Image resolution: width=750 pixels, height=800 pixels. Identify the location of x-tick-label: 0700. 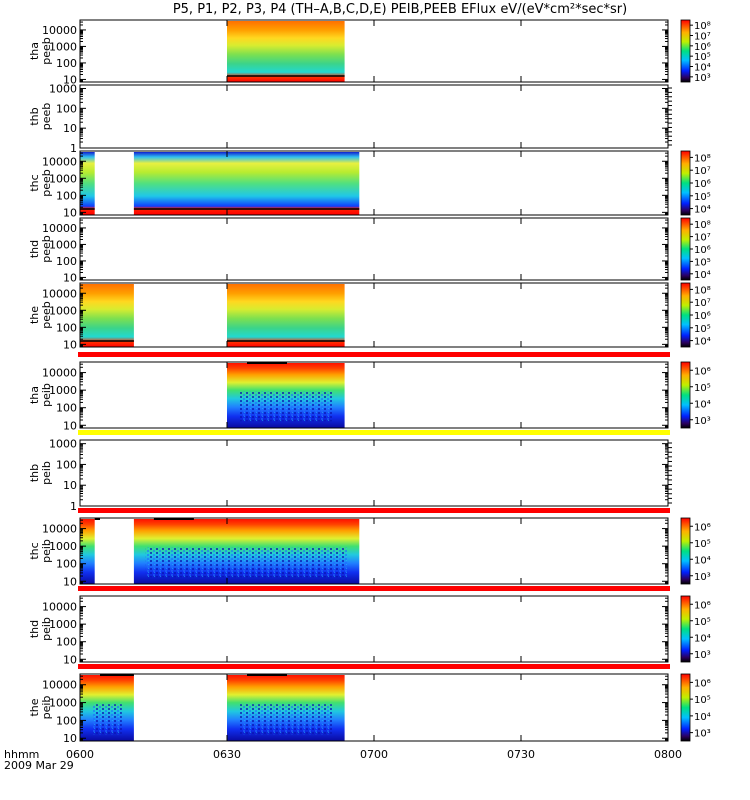
(374, 754).